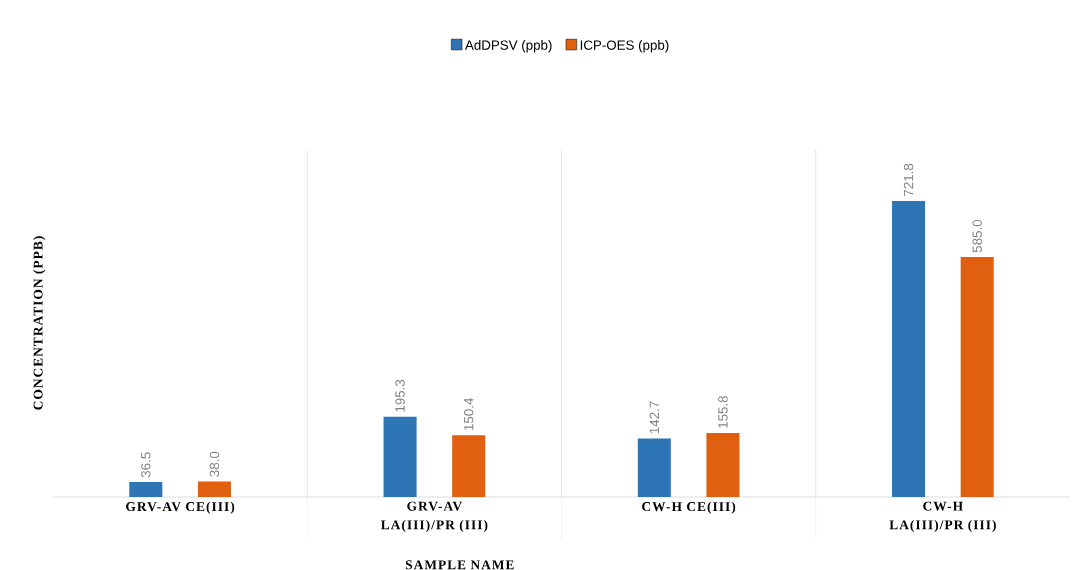  What do you see at coordinates (624, 46) in the screenshot?
I see `legend-label: ICP-OES (ppb)` at bounding box center [624, 46].